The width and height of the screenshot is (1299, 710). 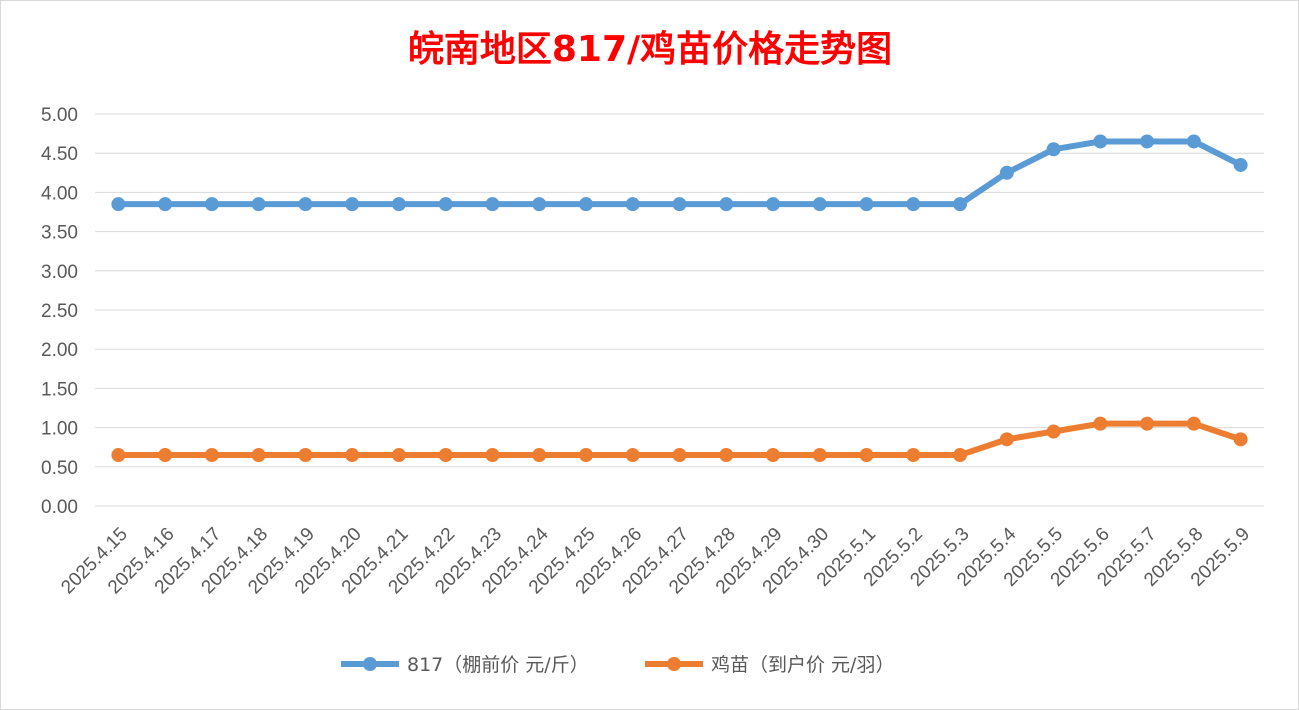 What do you see at coordinates (59, 507) in the screenshot?
I see `y-tick-label: 0.00` at bounding box center [59, 507].